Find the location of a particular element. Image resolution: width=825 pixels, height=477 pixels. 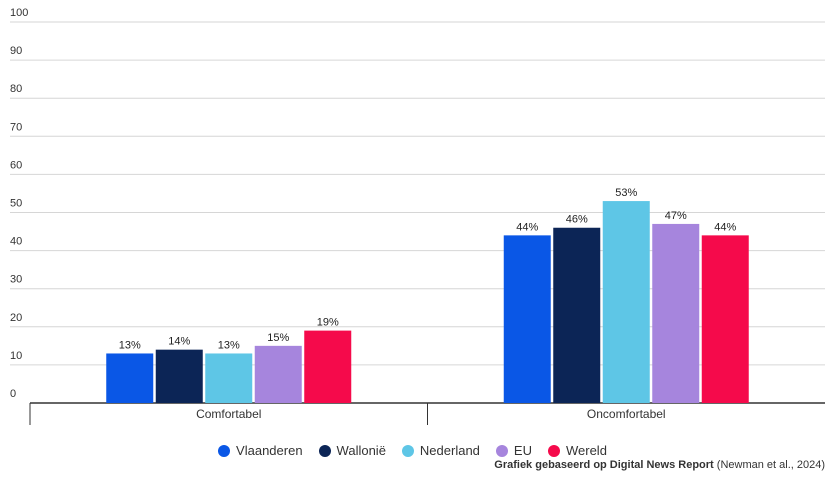

y-tick-label: 80 is located at coordinates (16, 89).